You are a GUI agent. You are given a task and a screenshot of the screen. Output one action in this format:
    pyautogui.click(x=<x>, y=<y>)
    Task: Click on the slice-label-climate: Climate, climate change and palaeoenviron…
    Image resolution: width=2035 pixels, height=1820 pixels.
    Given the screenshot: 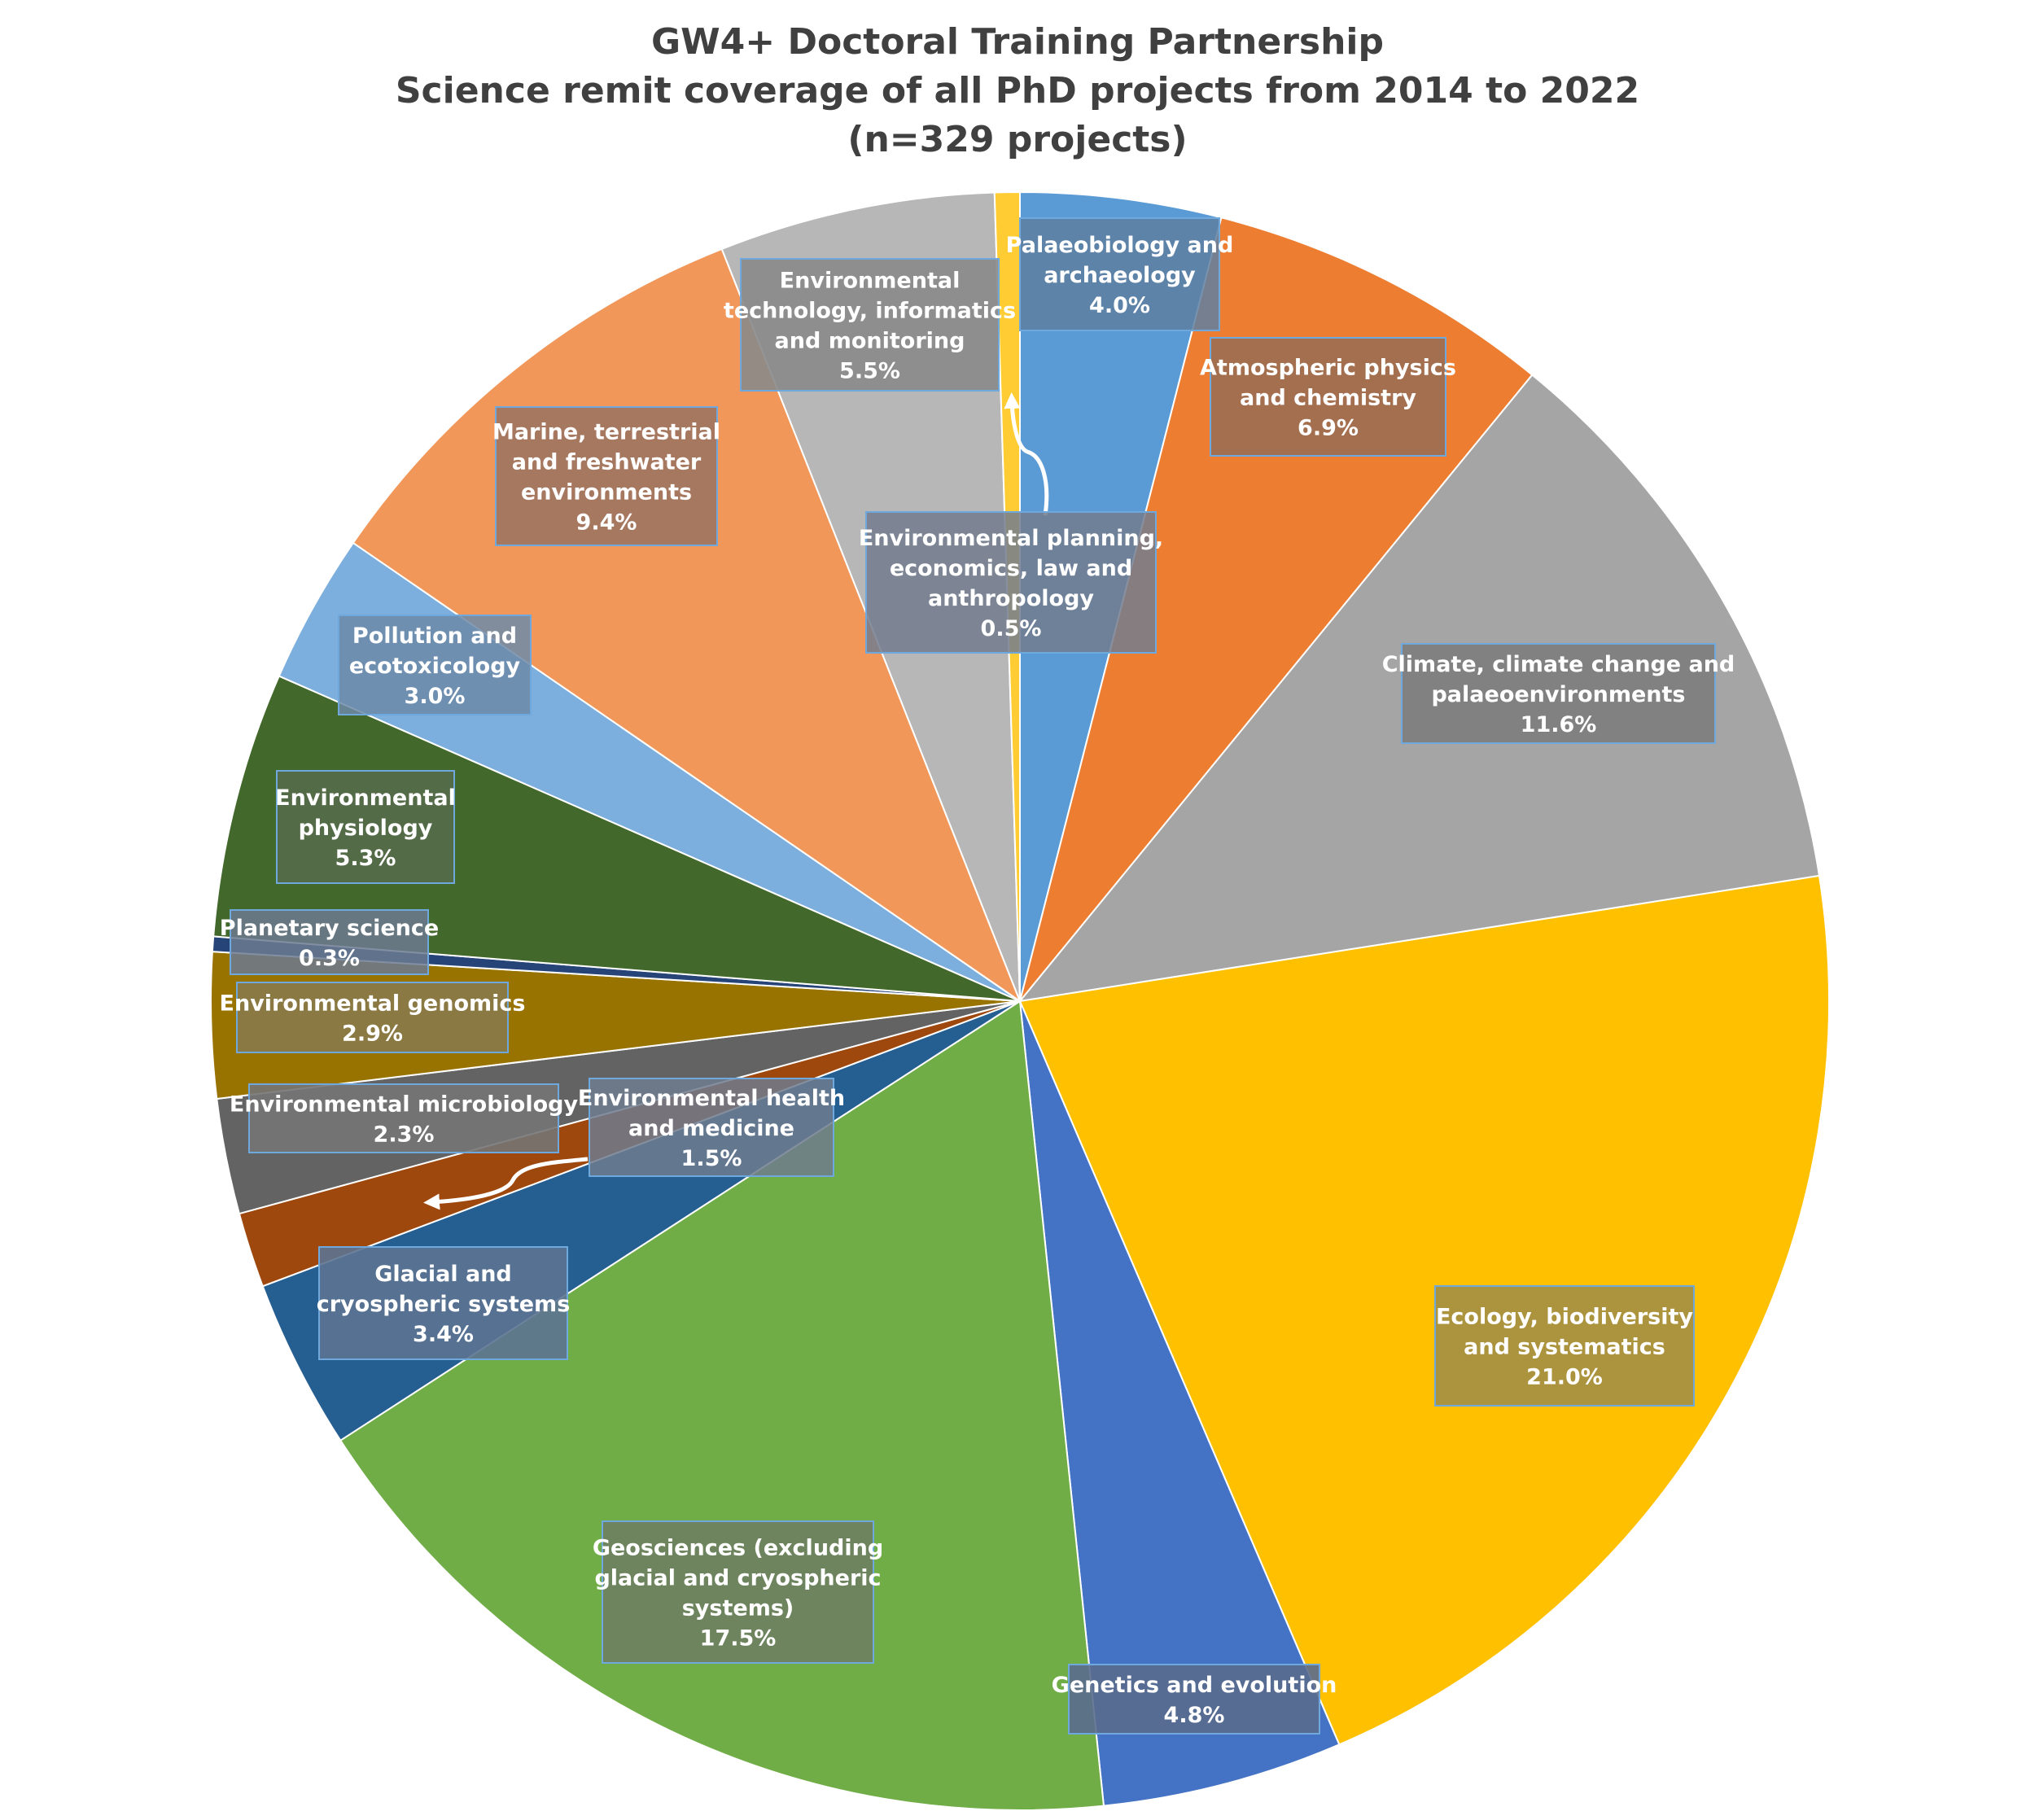 What is the action you would take?
    pyautogui.click(x=1558, y=693)
    